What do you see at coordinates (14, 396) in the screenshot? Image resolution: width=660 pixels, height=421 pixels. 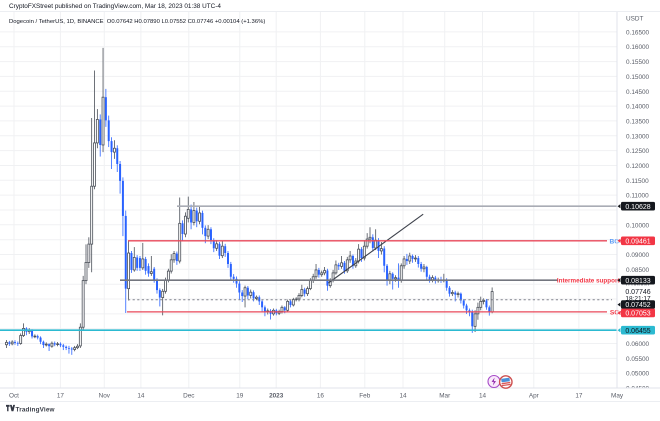 I see `svg-text: Oct` at bounding box center [14, 396].